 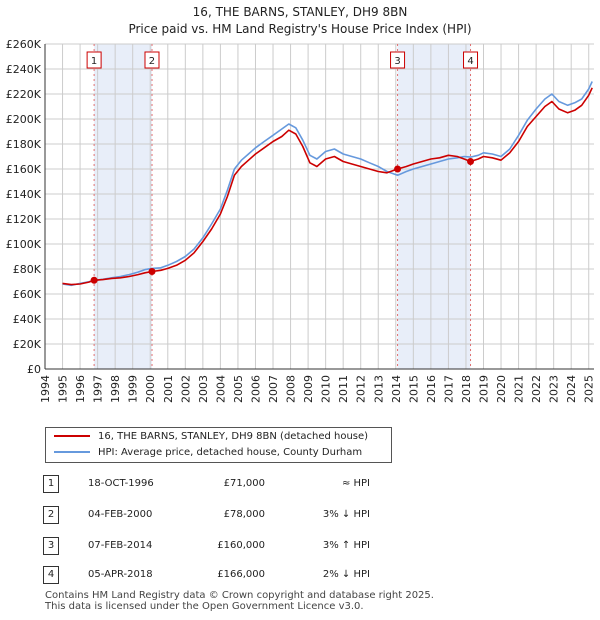 I want to click on x-tick-label: 2011, so click(x=343, y=389).